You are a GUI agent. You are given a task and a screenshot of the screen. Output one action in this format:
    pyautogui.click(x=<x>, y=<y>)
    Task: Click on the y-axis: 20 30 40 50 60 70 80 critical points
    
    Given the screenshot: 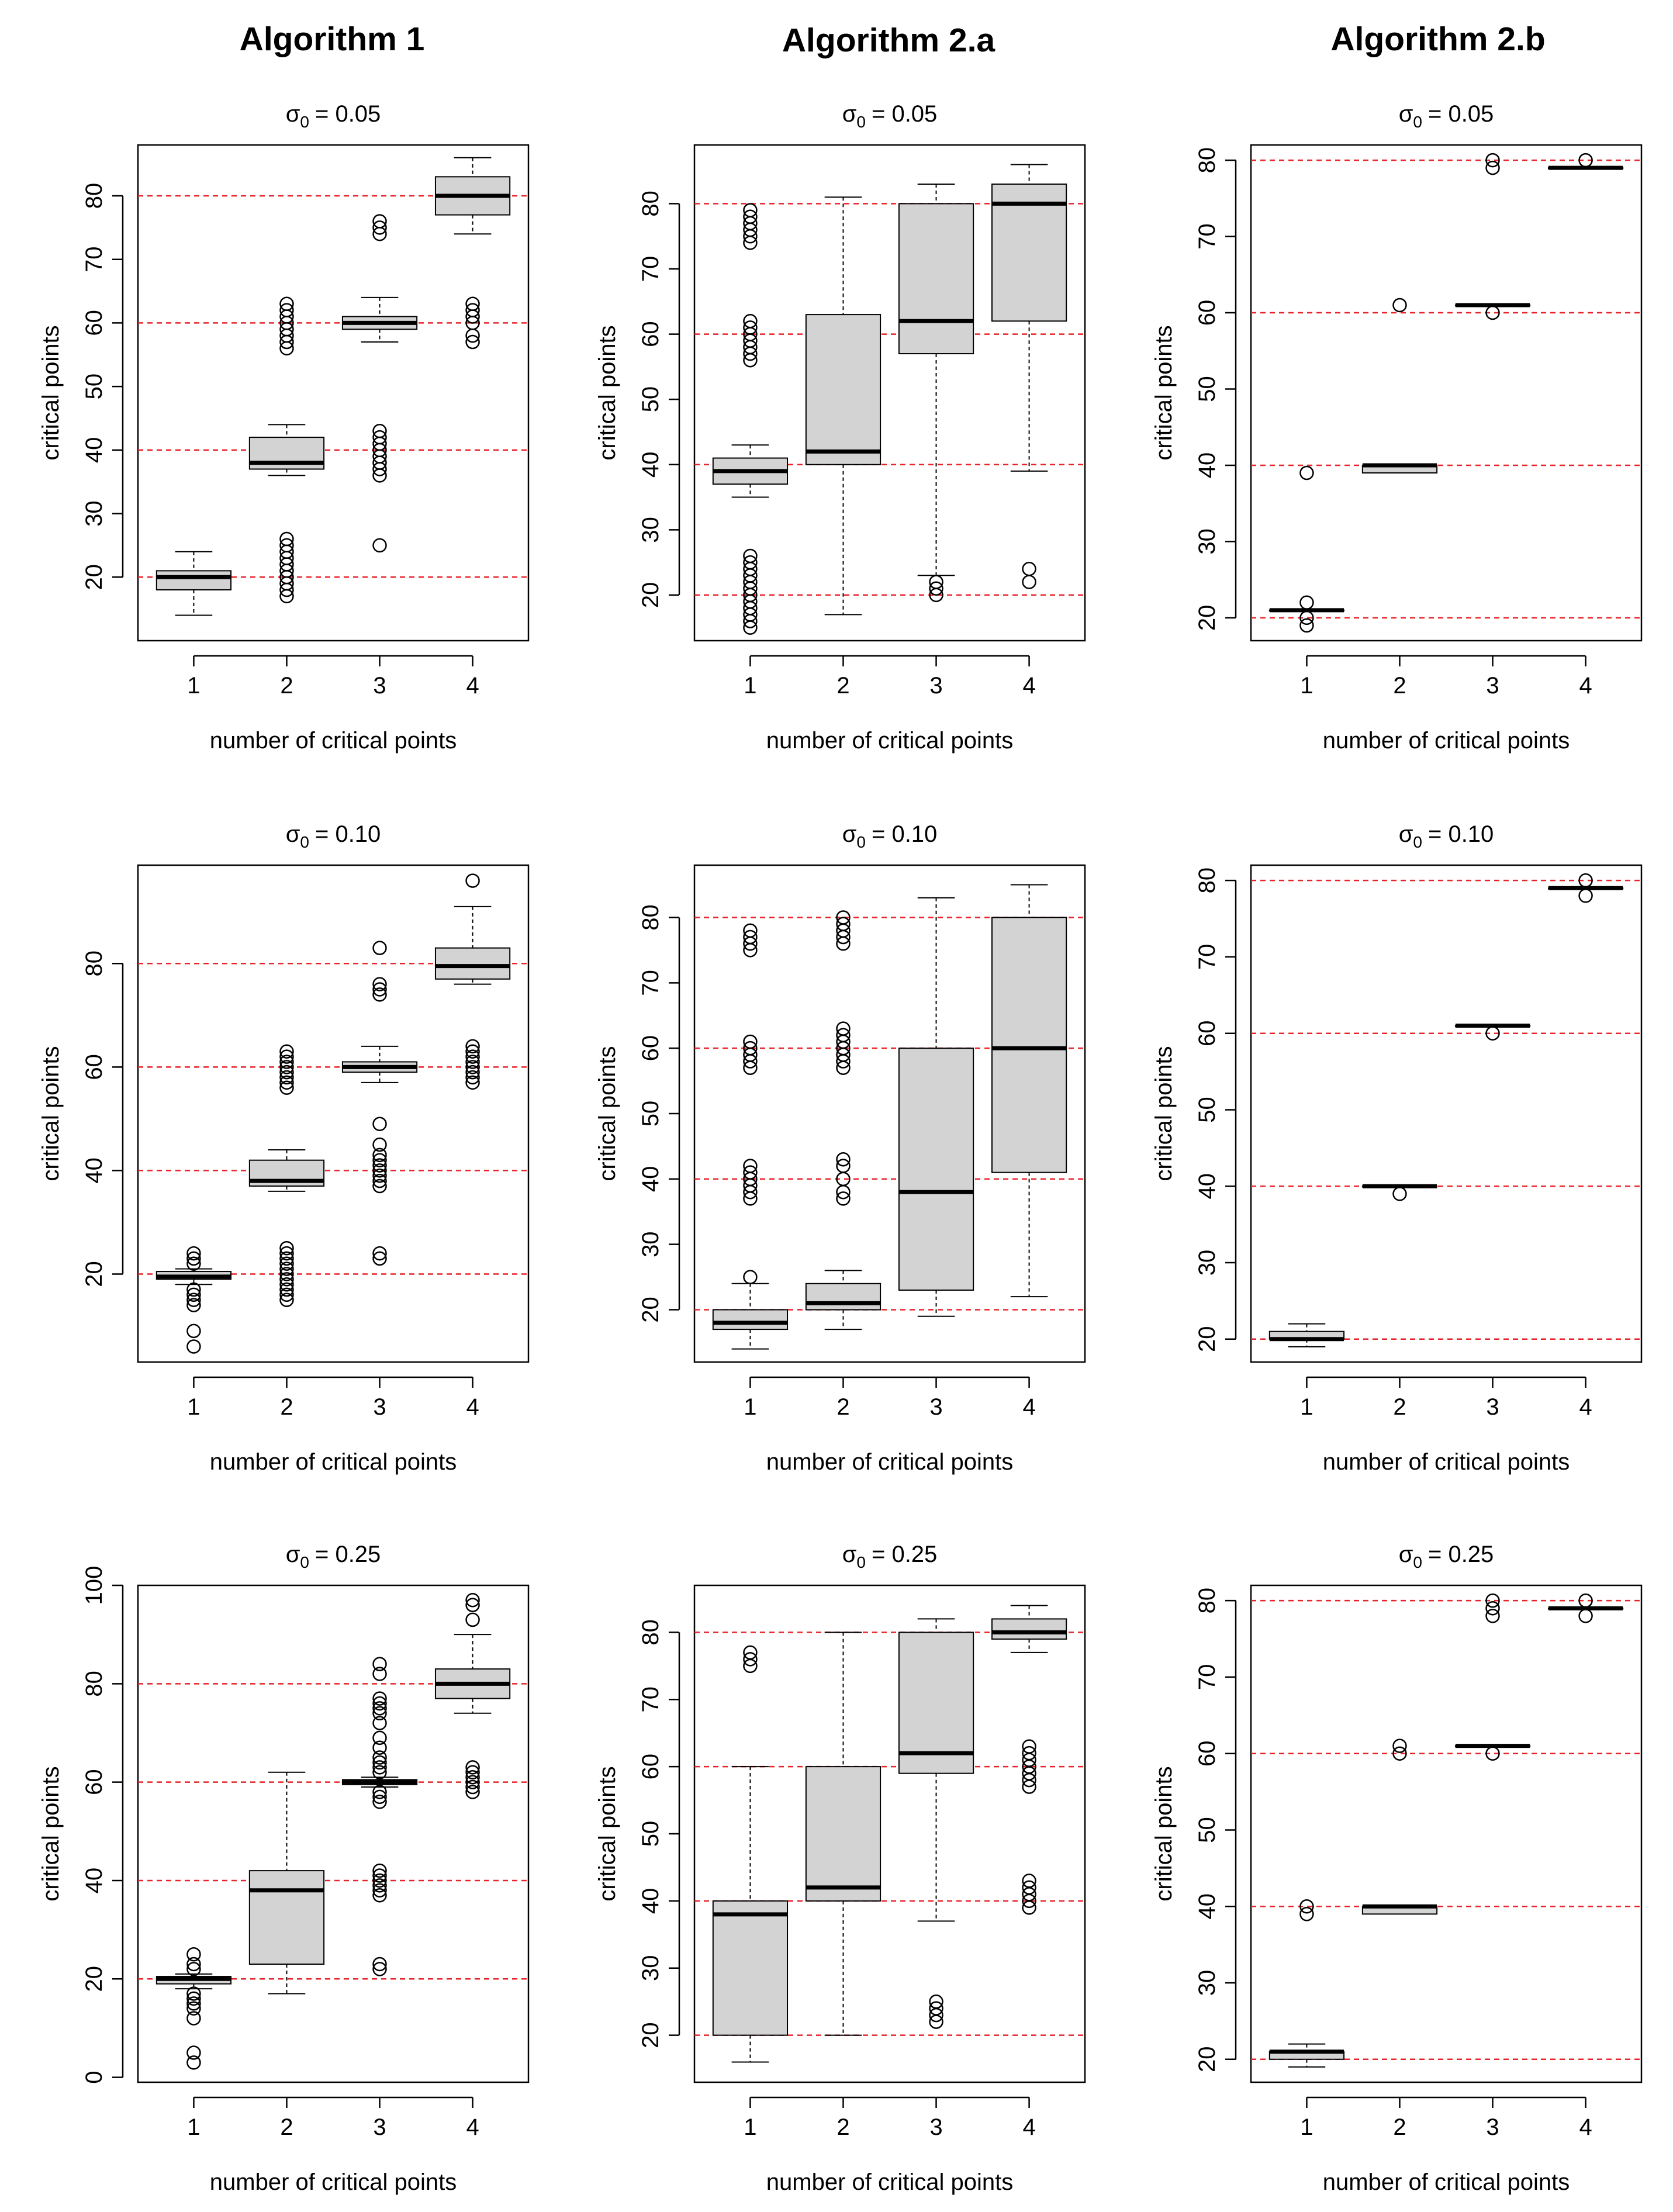 What is the action you would take?
    pyautogui.click(x=81, y=386)
    